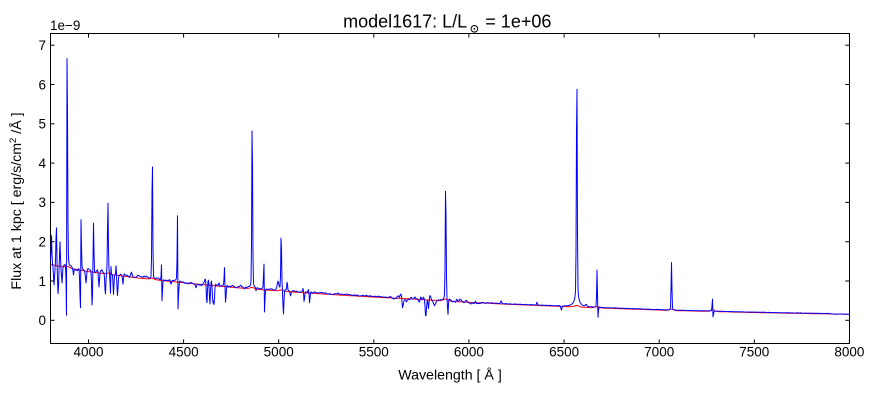 This screenshot has width=880, height=400. Describe the element at coordinates (42, 202) in the screenshot. I see `svg-text: 3` at that location.